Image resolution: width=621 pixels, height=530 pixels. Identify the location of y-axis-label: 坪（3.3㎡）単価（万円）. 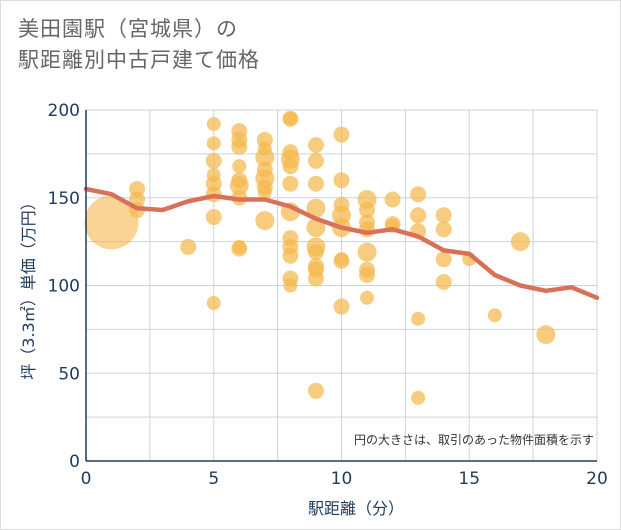
(28, 286).